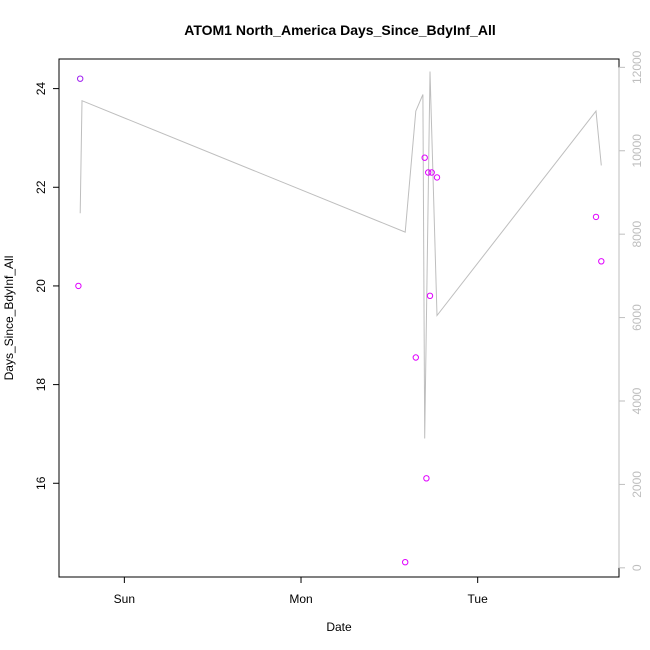 The image size is (650, 650). Describe the element at coordinates (637, 484) in the screenshot. I see `y2-tick-label: 2000` at that location.